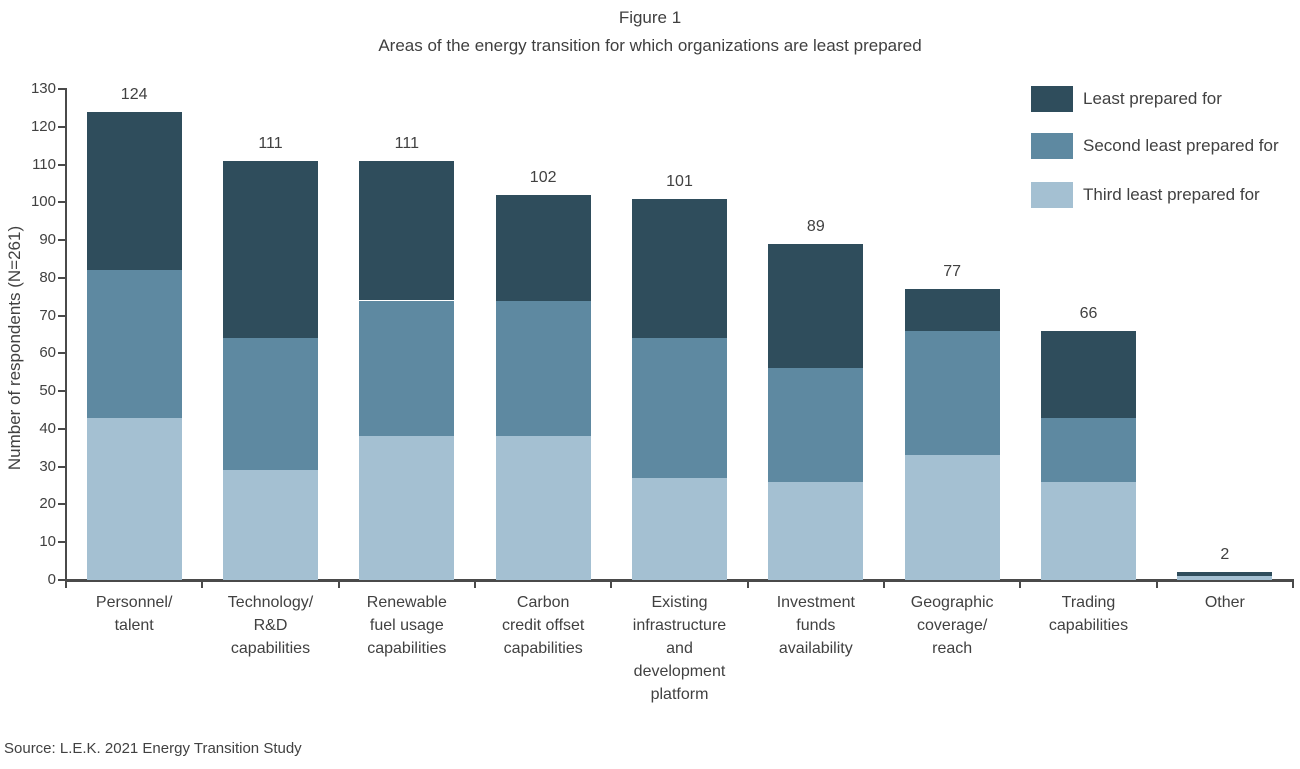  What do you see at coordinates (1052, 99) in the screenshot?
I see `legend-swatch-least-prepared` at bounding box center [1052, 99].